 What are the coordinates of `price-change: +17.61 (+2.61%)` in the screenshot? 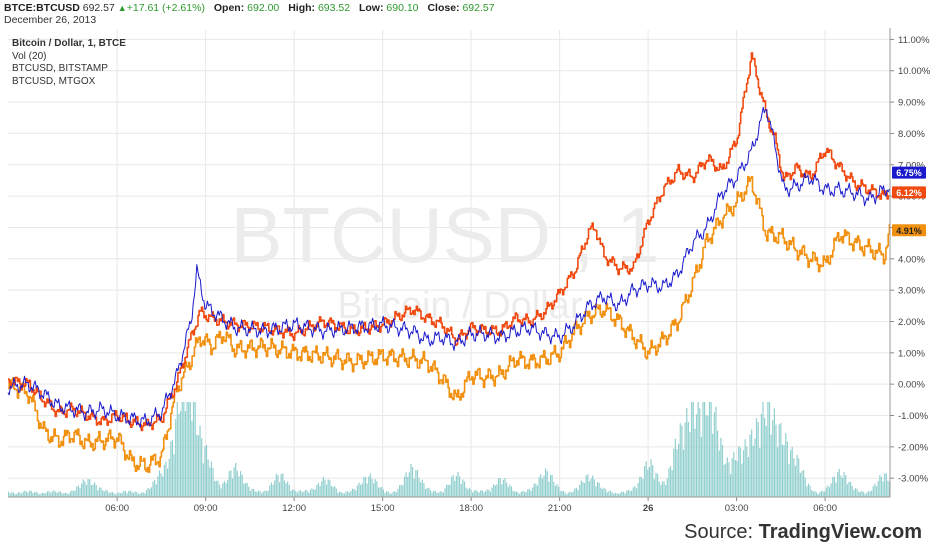 It's located at (165, 8).